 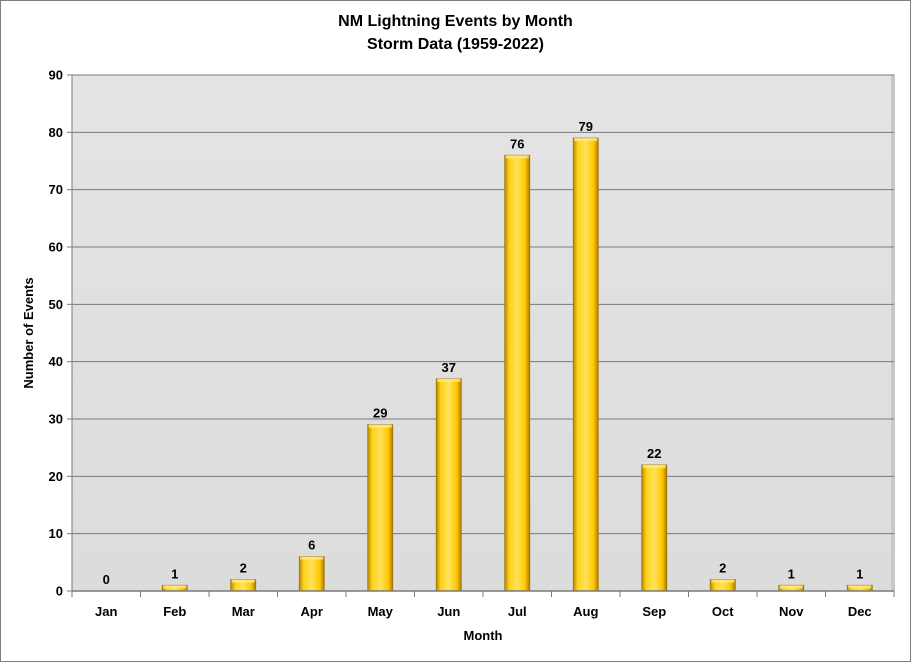 What do you see at coordinates (448, 485) in the screenshot?
I see `bar-jun` at bounding box center [448, 485].